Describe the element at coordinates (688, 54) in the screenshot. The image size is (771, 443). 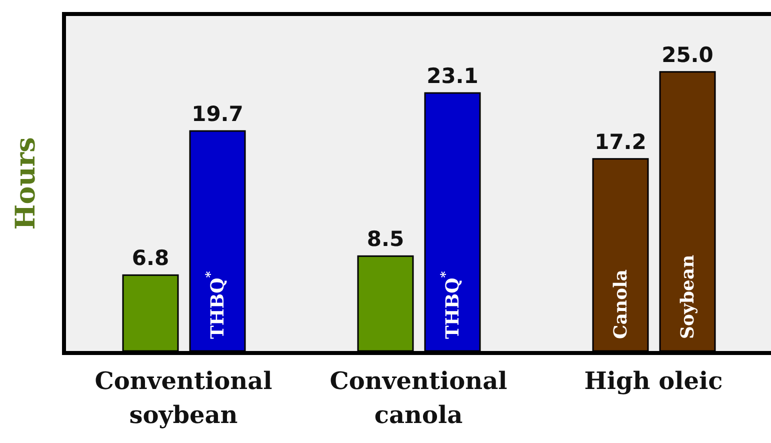
I see `data-label: 25.0` at that location.